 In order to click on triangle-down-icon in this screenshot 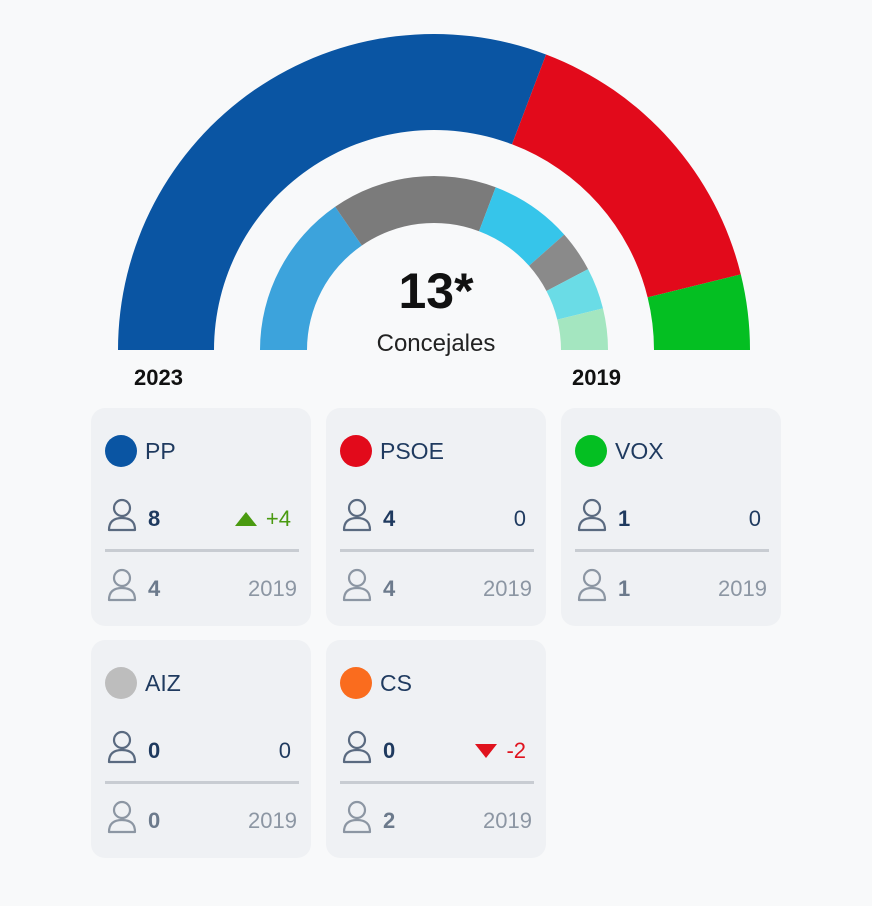, I will do `click(486, 751)`.